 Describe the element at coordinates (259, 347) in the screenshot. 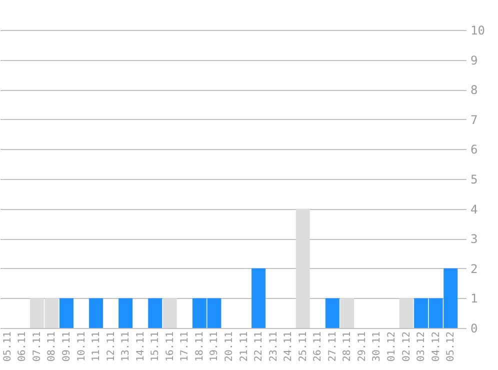

I see `x-tick-label: 22.11` at that location.